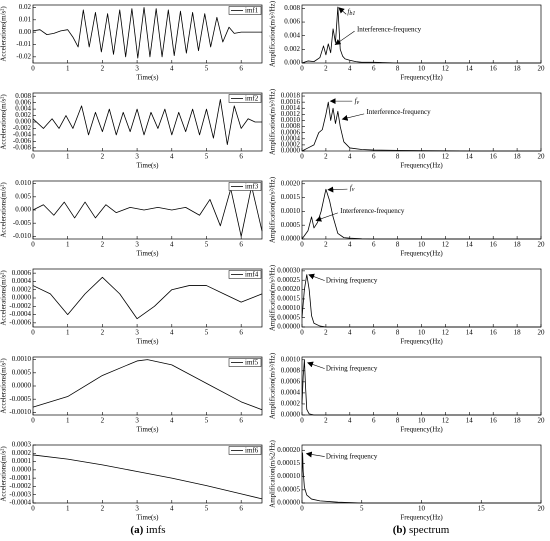 The height and width of the screenshot is (541, 550). Describe the element at coordinates (4, 210) in the screenshot. I see `y-axis-title: Accelerations(m/s²)` at that location.